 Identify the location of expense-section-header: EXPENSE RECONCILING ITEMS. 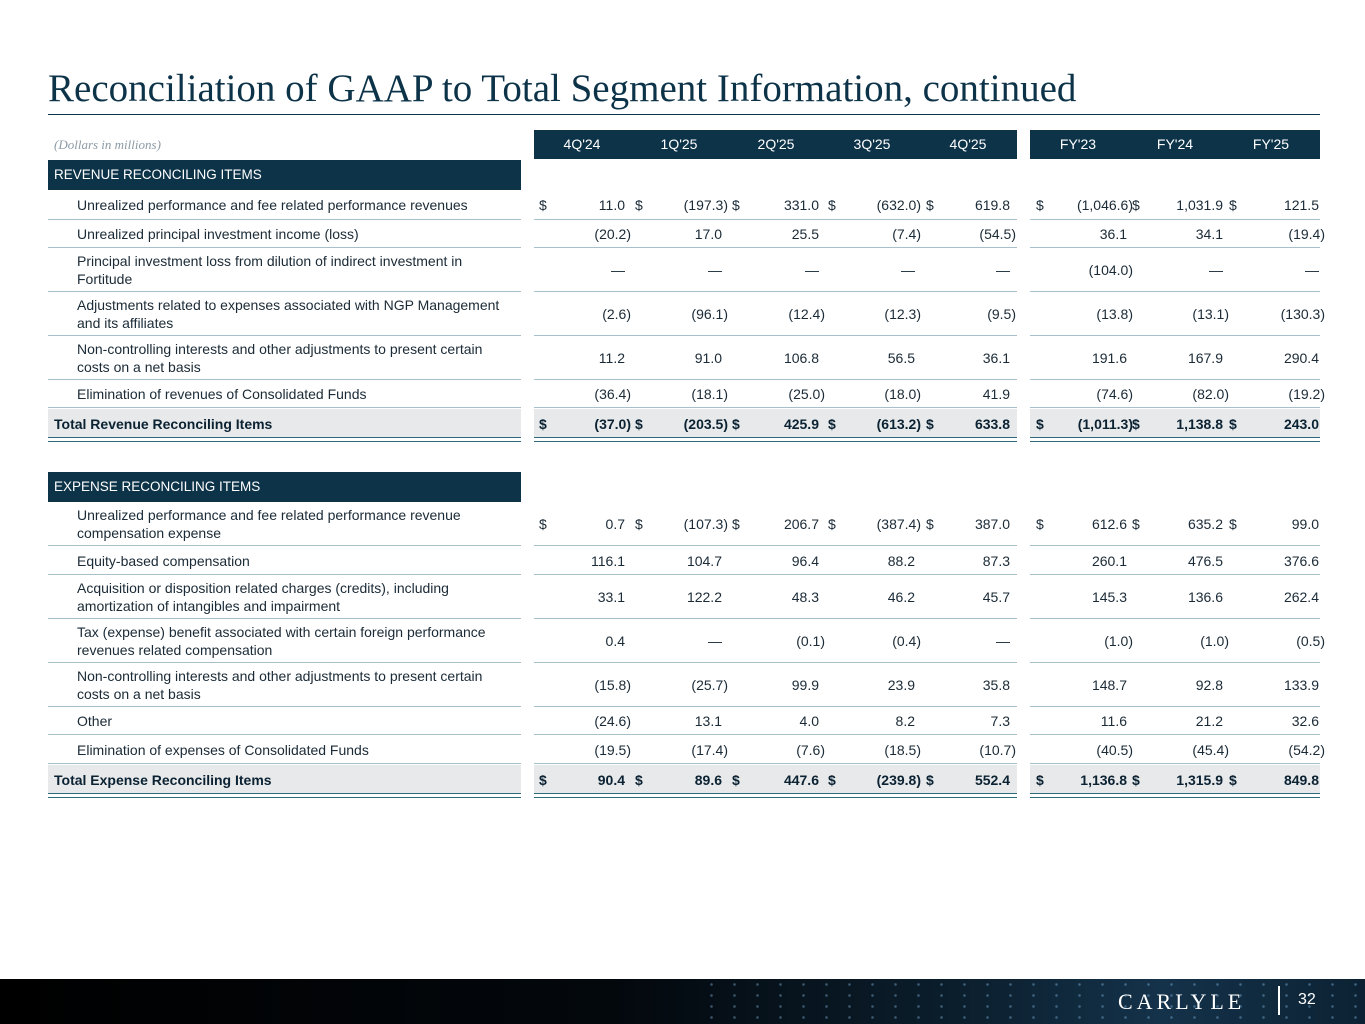
(284, 487).